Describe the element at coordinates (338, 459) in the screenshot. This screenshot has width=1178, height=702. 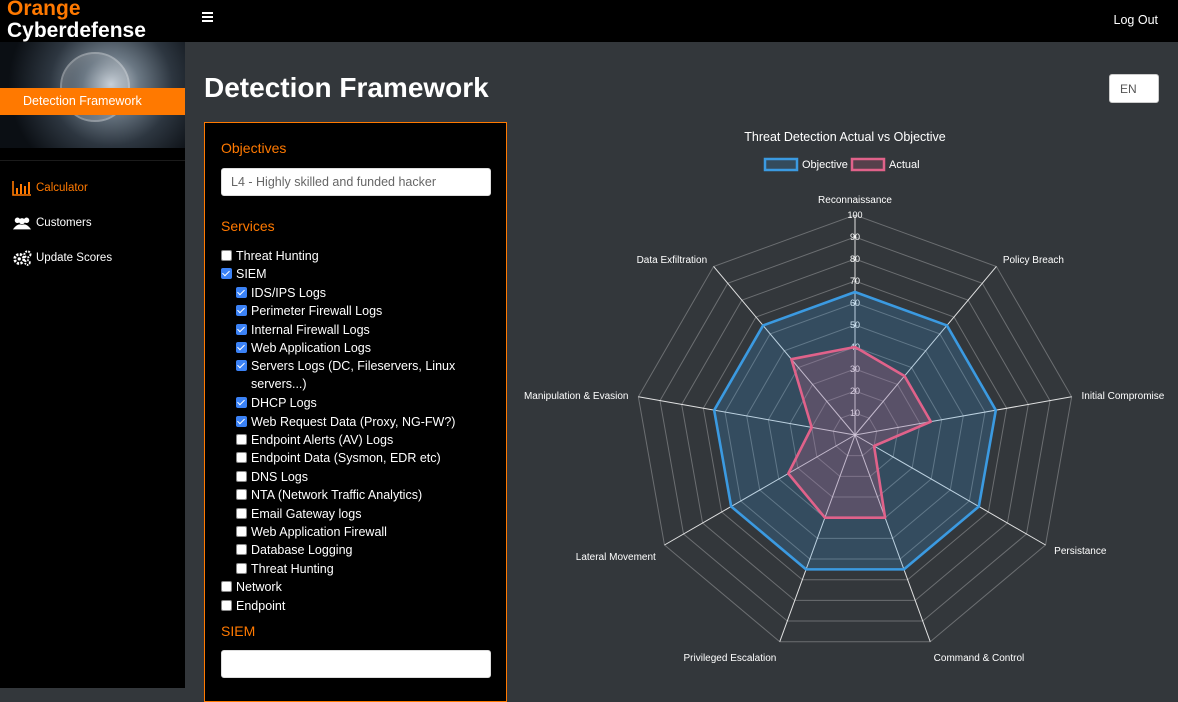
I see `service-option: Endpoint Data (Sysmon, EDR etc)` at that location.